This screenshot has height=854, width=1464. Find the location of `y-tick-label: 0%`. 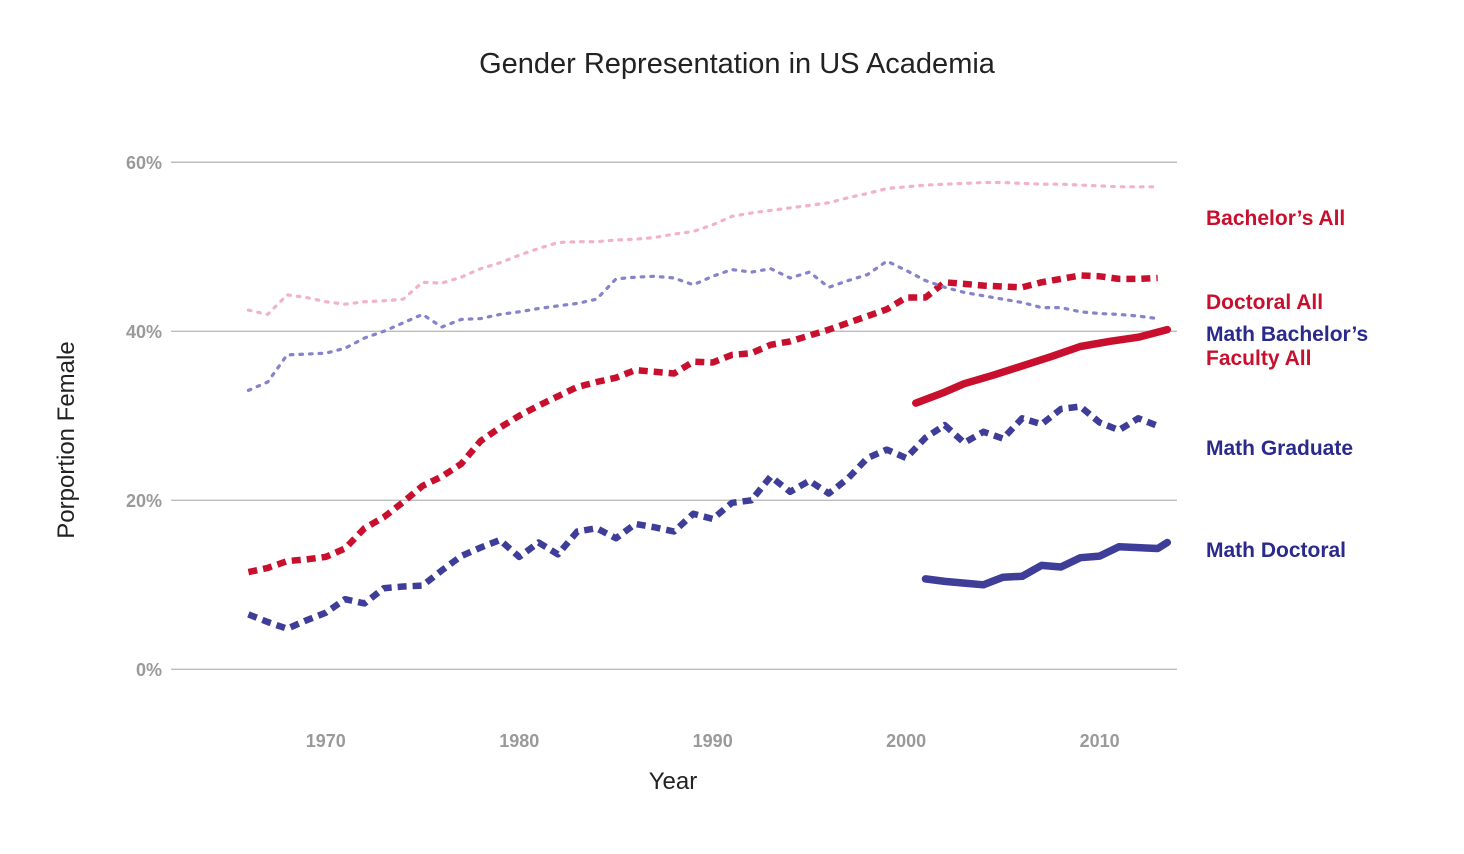

y-tick-label: 0% is located at coordinates (149, 670).